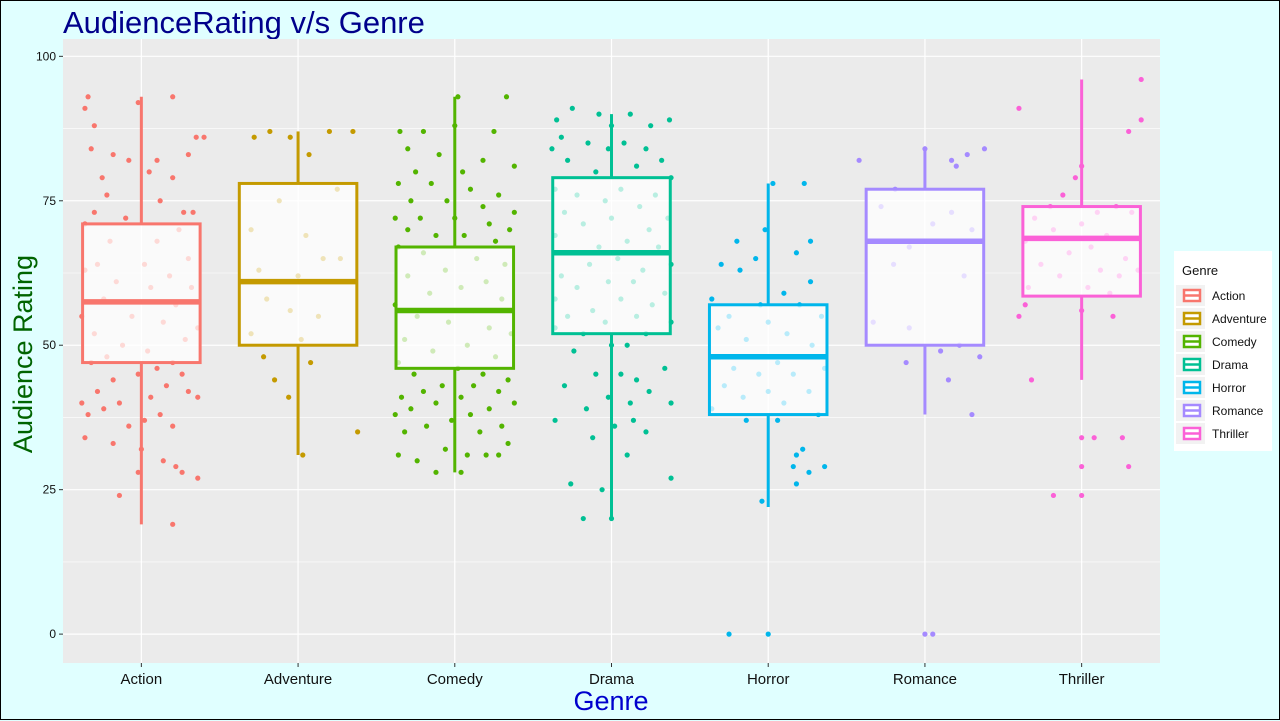  I want to click on legend-label: Adventure, so click(1239, 319).